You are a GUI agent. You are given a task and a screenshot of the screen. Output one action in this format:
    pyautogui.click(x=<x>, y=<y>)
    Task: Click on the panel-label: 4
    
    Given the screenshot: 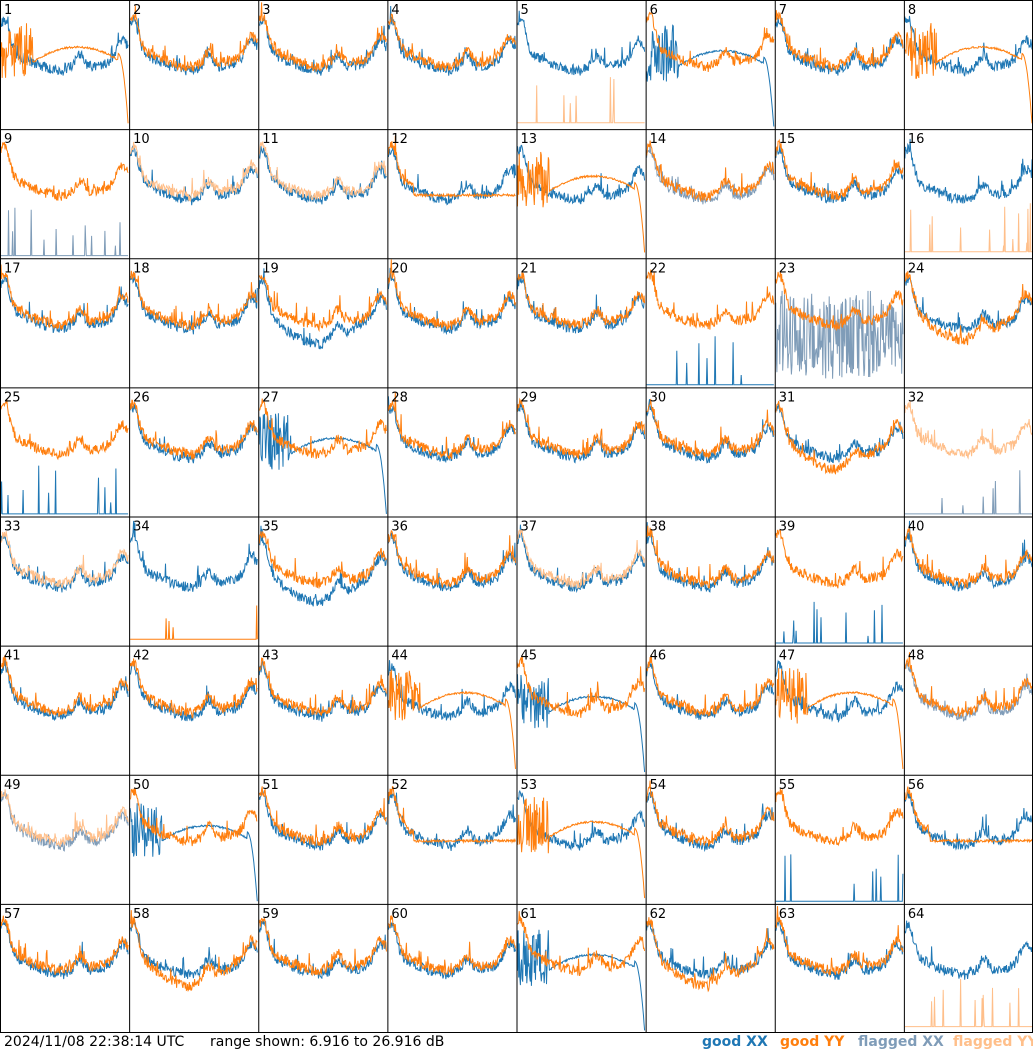 What is the action you would take?
    pyautogui.click(x=395, y=10)
    